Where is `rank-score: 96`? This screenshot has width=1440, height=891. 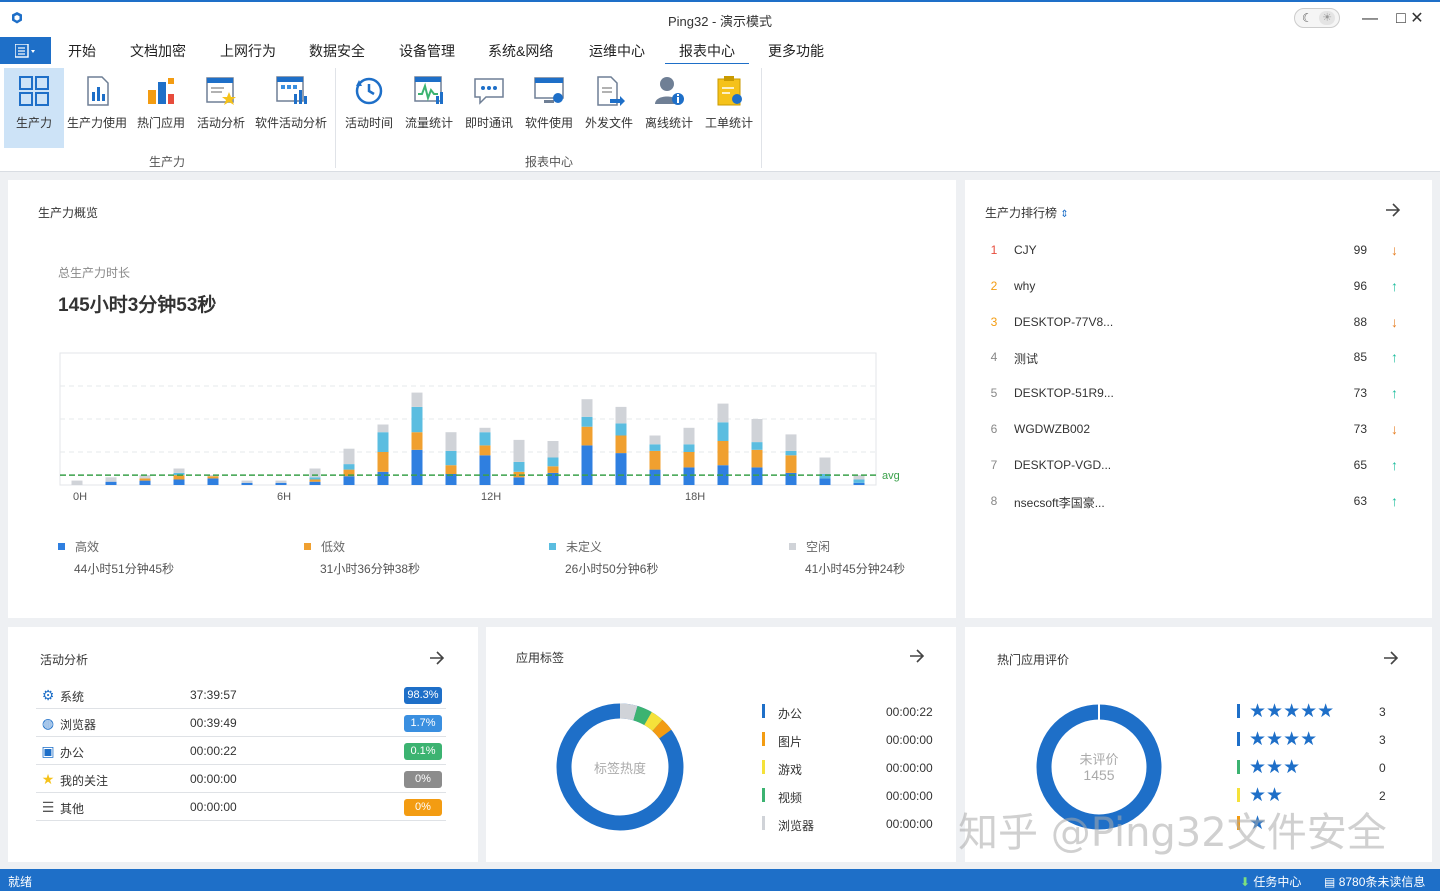 rank-score: 96 is located at coordinates (1360, 285).